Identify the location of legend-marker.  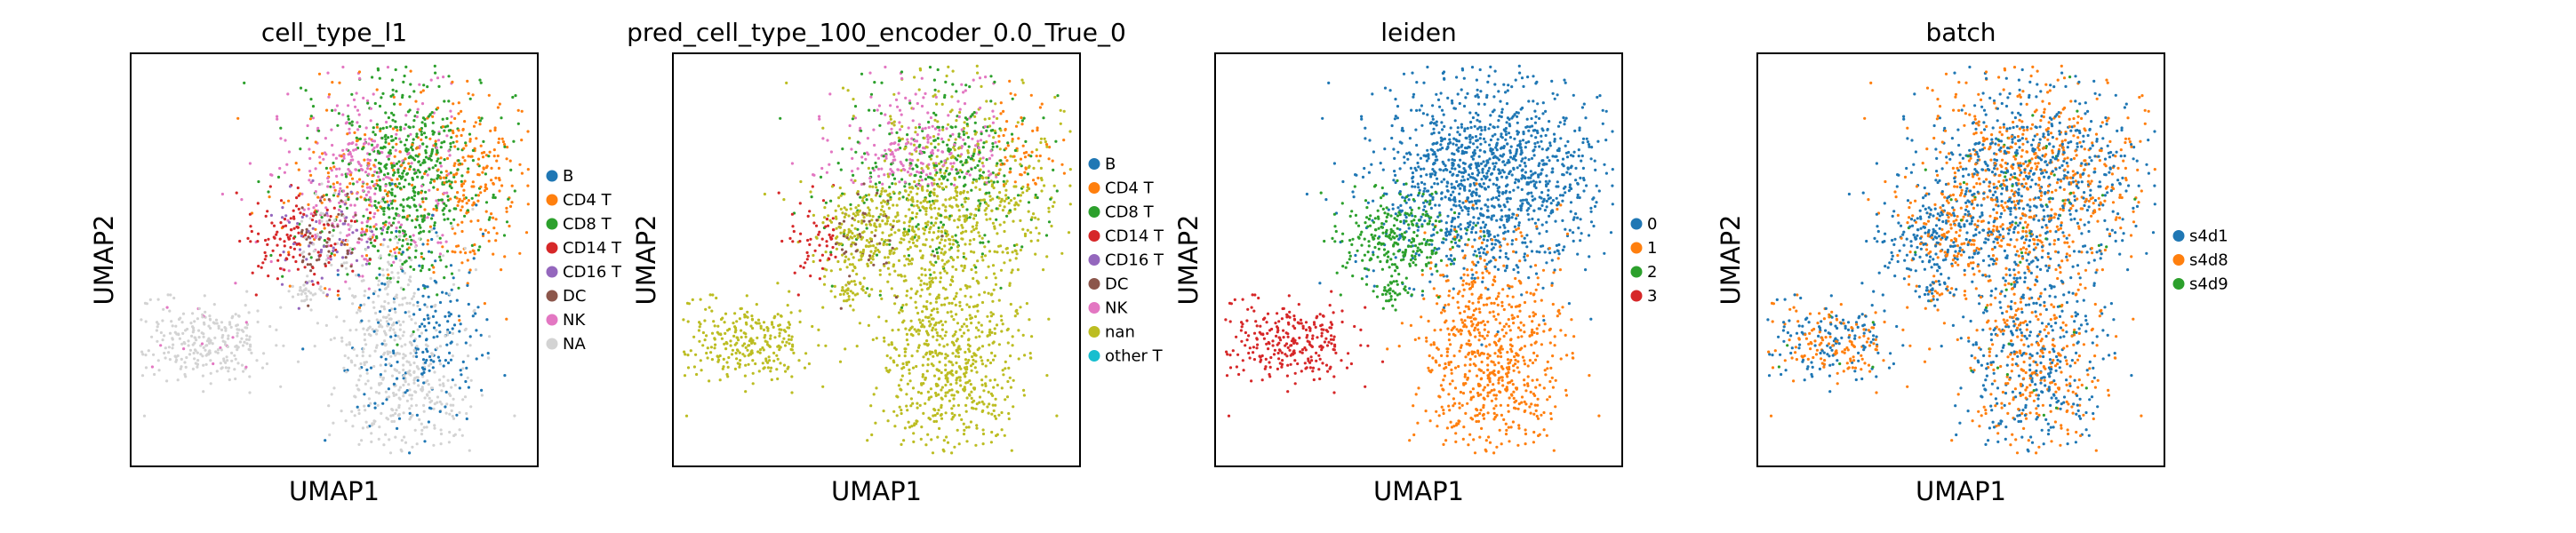
(552, 344).